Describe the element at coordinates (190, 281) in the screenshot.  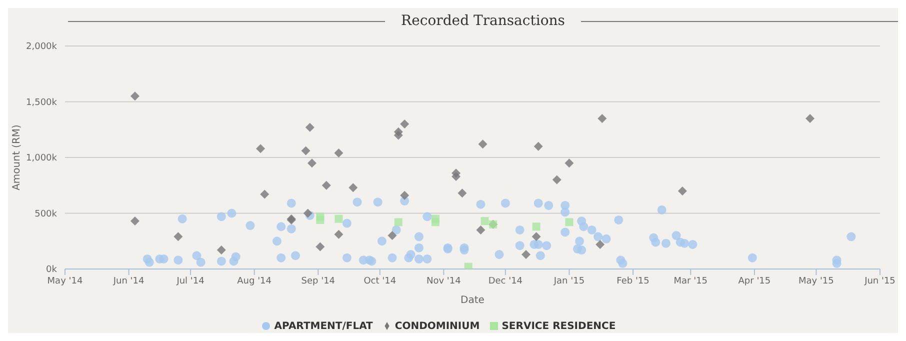
I see `x-tick-label: Jul '14` at that location.